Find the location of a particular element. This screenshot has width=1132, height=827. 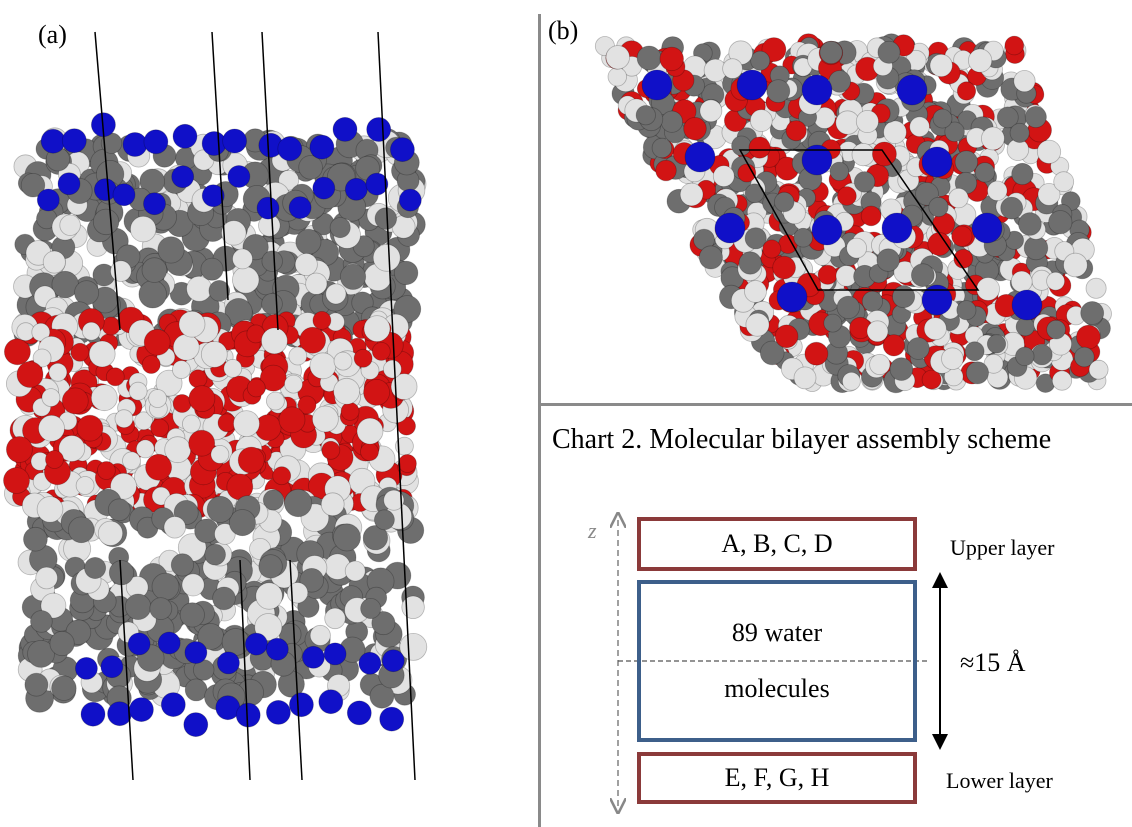

water-layer-box: 89 water molecules is located at coordinates (777, 661).